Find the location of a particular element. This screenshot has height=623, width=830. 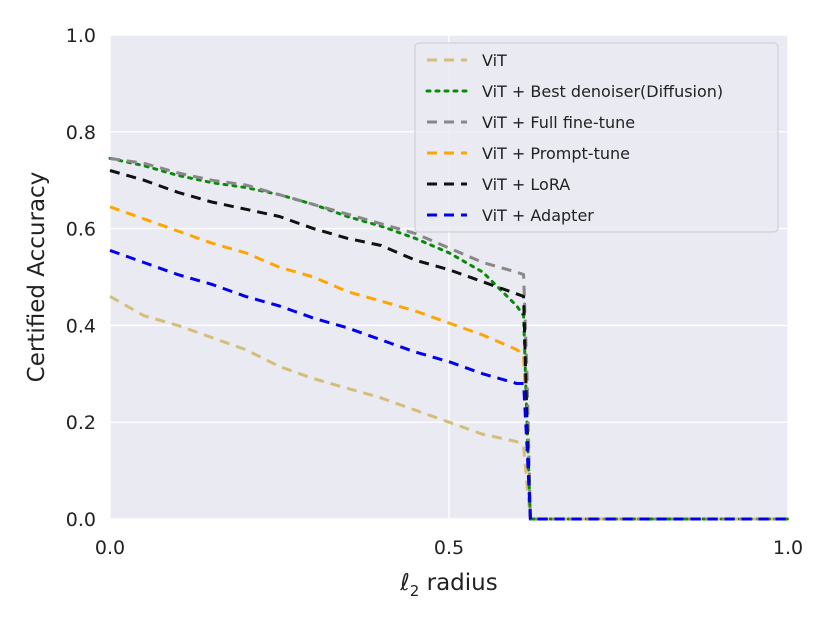

y-axis-label: Certified Accuracy is located at coordinates (37, 277).